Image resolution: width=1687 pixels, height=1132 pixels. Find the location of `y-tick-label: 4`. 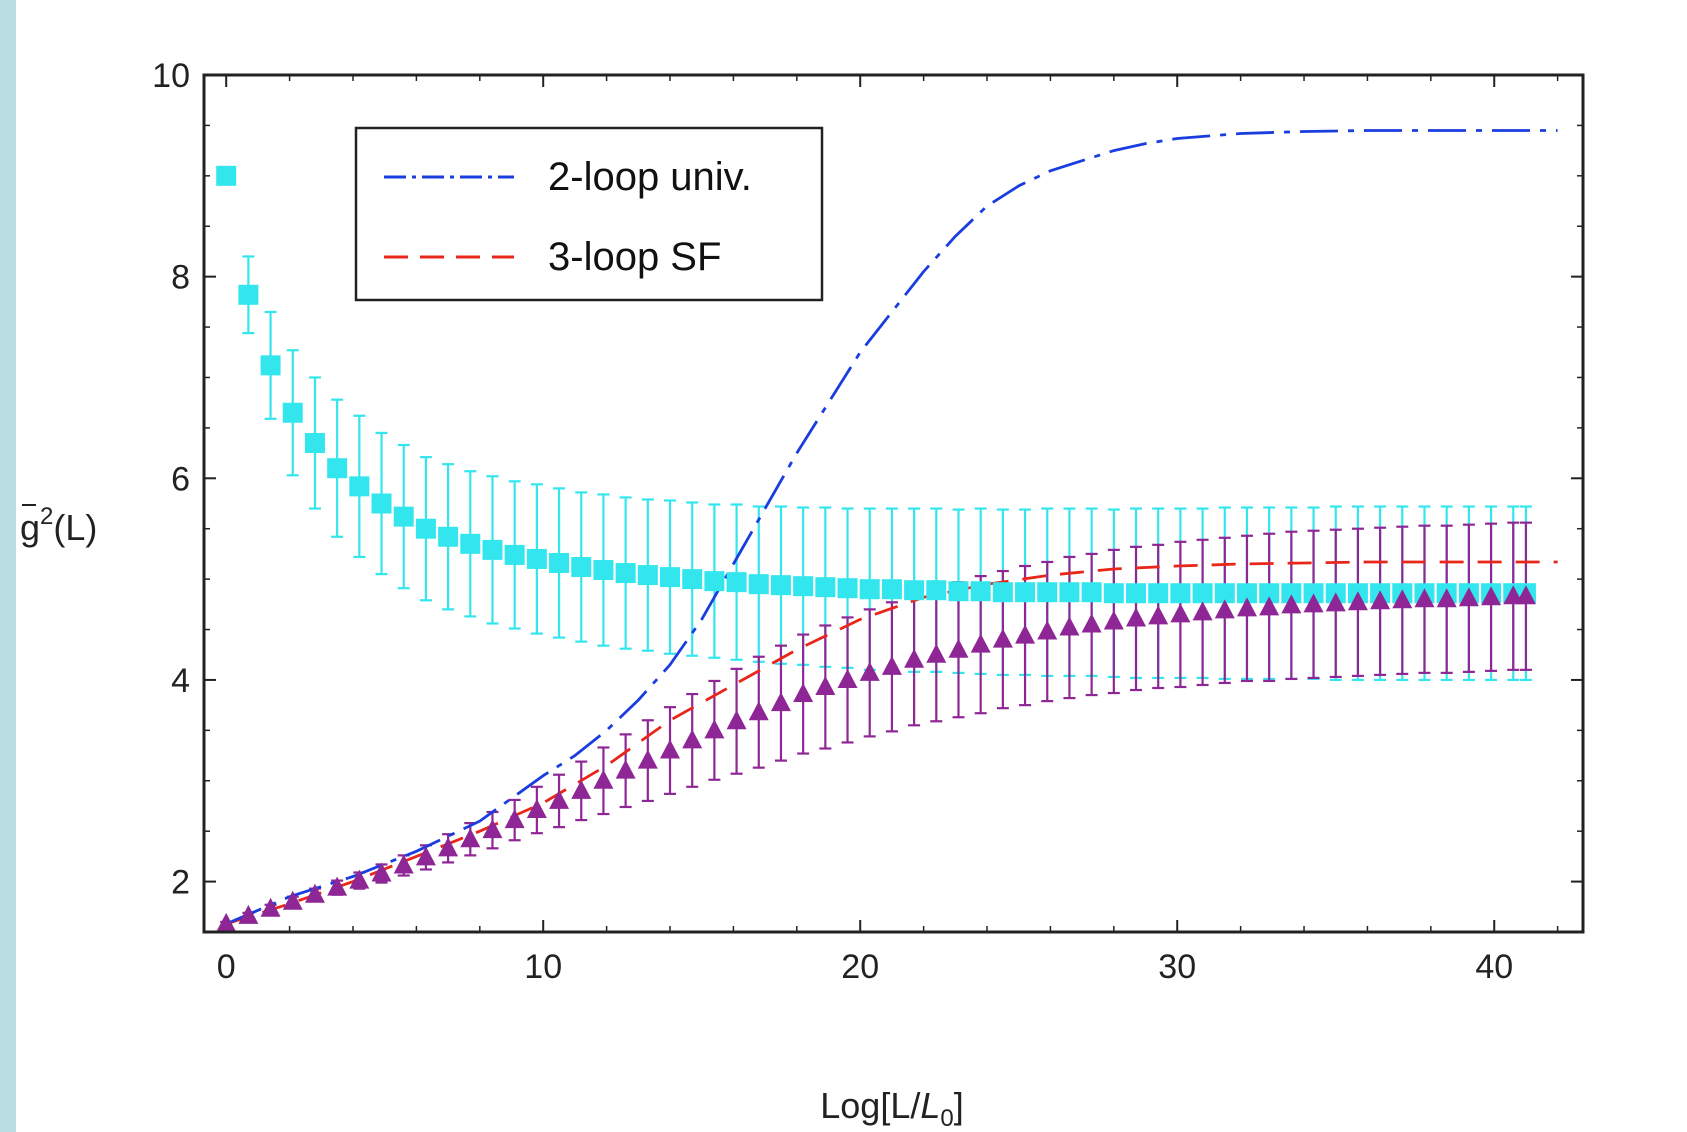

y-tick-label: 4 is located at coordinates (180, 681).